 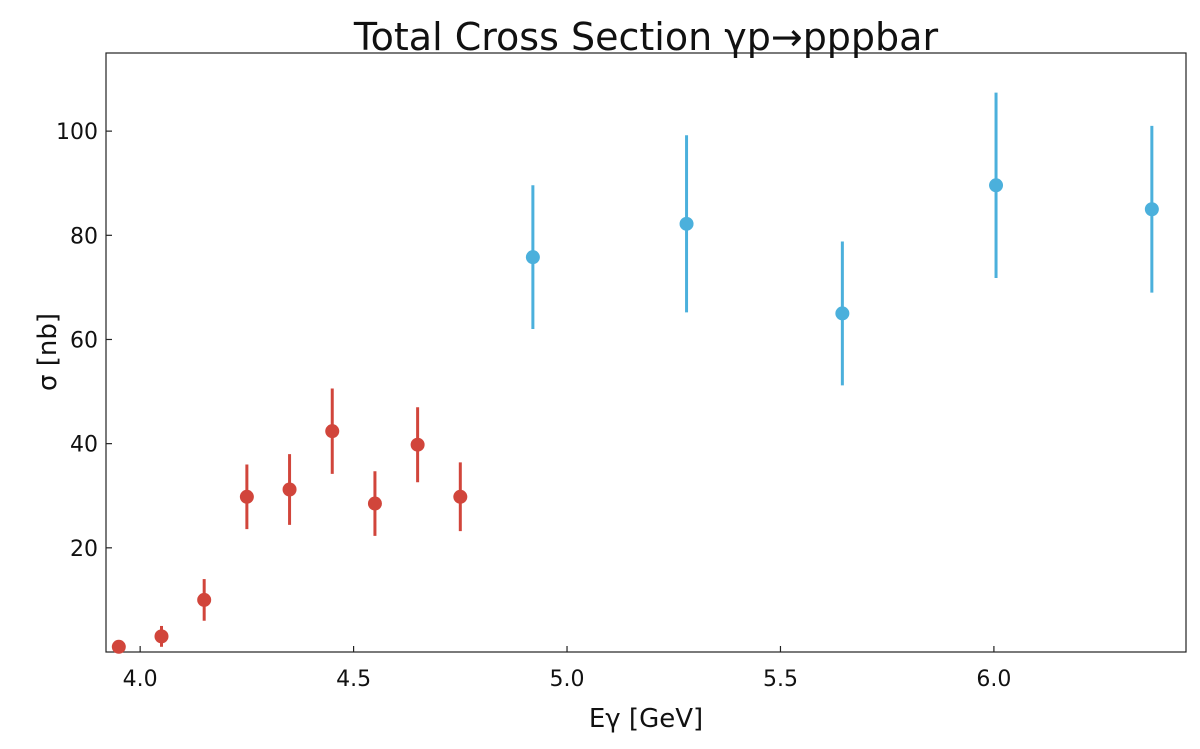 What do you see at coordinates (140, 679) in the screenshot?
I see `x-tick-label: 4.0` at bounding box center [140, 679].